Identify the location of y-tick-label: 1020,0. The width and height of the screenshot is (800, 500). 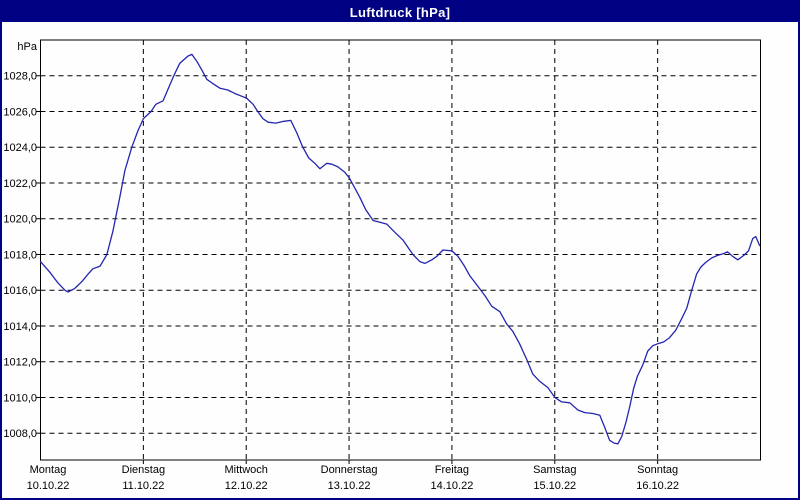
(20, 220).